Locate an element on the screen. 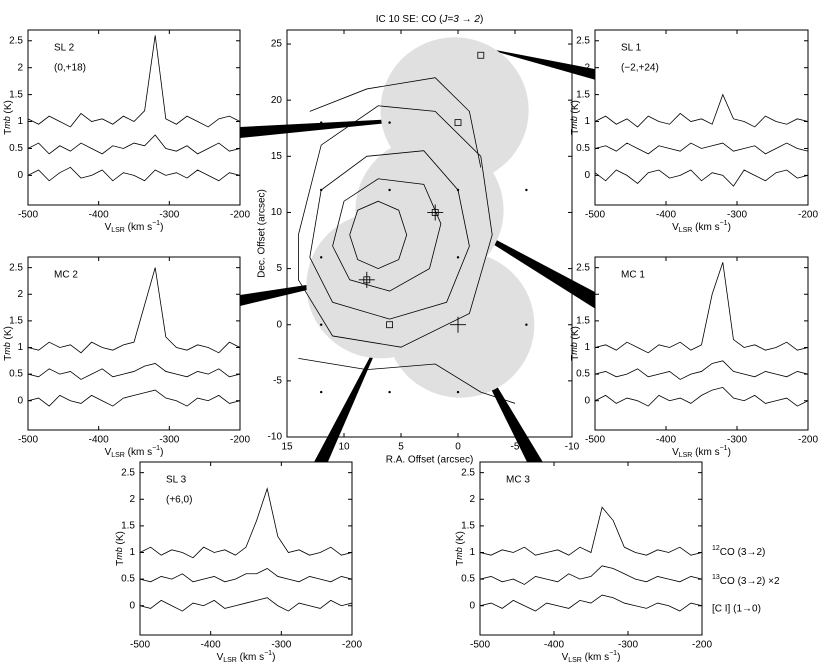 The width and height of the screenshot is (830, 665). legend-isotope: 13 is located at coordinates (716, 577).